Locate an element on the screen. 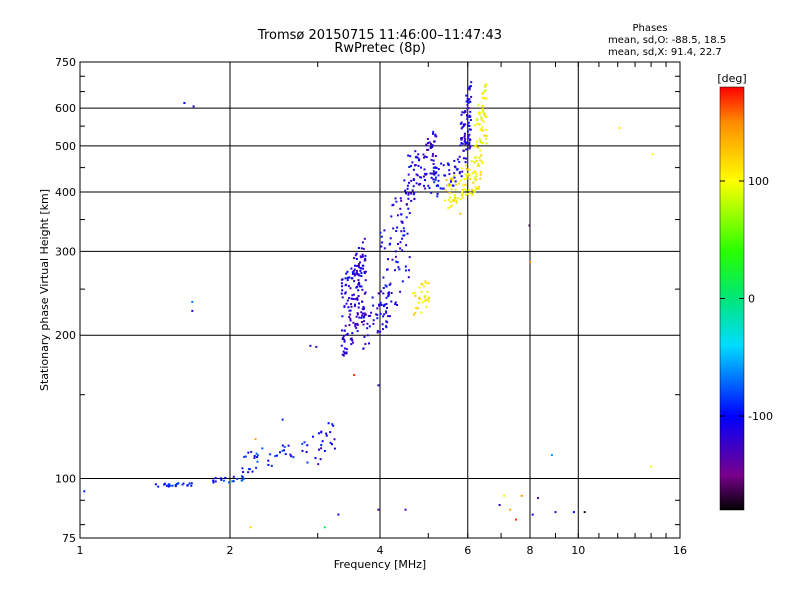  stats-x-mode: mean, sd,X: 91.4, 22.7 is located at coordinates (665, 52).